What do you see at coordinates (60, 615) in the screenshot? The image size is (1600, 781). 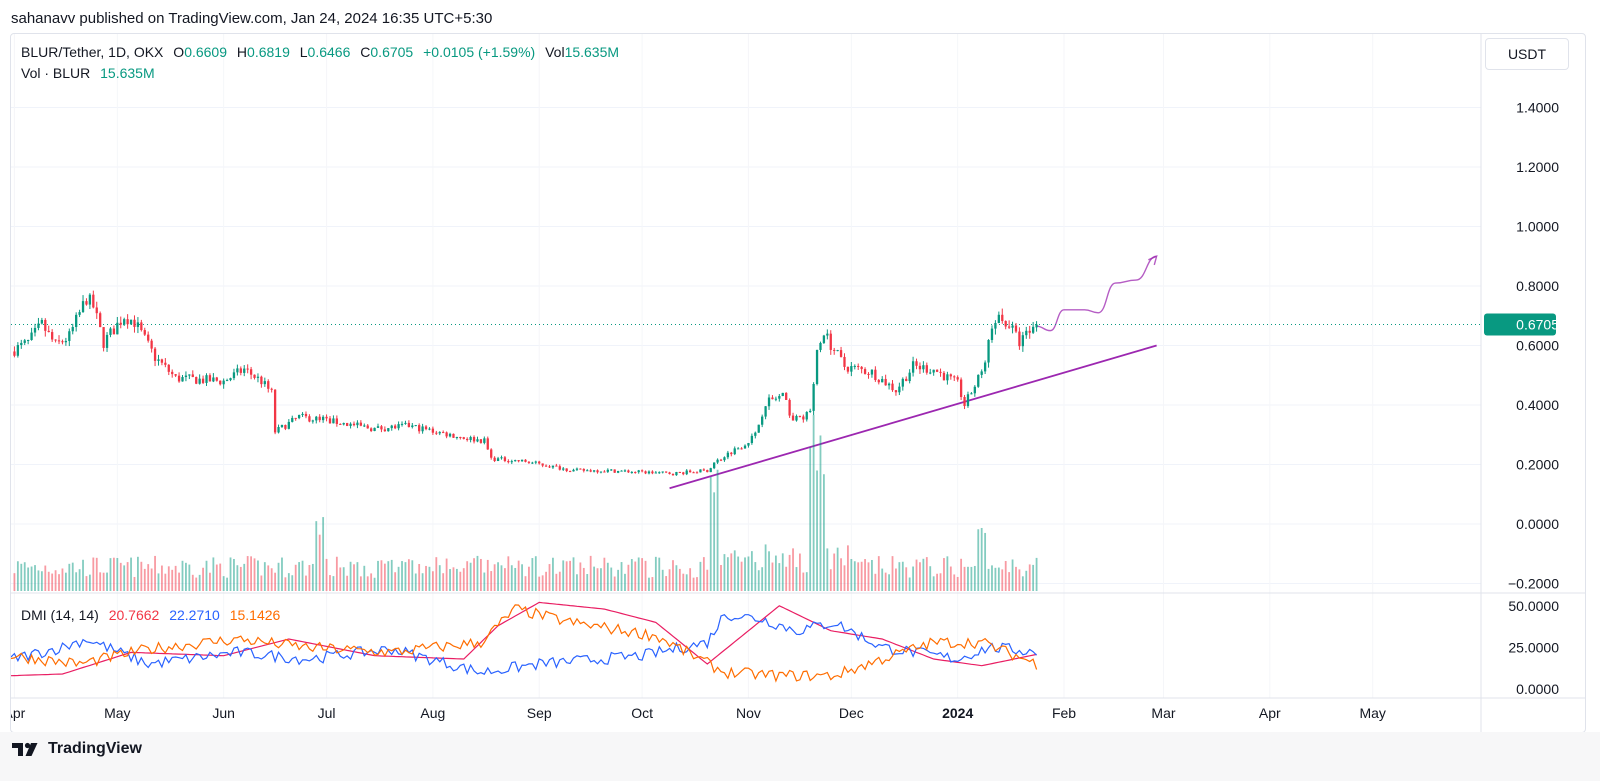 I see `dmi-title: DMI (14, 14)` at bounding box center [60, 615].